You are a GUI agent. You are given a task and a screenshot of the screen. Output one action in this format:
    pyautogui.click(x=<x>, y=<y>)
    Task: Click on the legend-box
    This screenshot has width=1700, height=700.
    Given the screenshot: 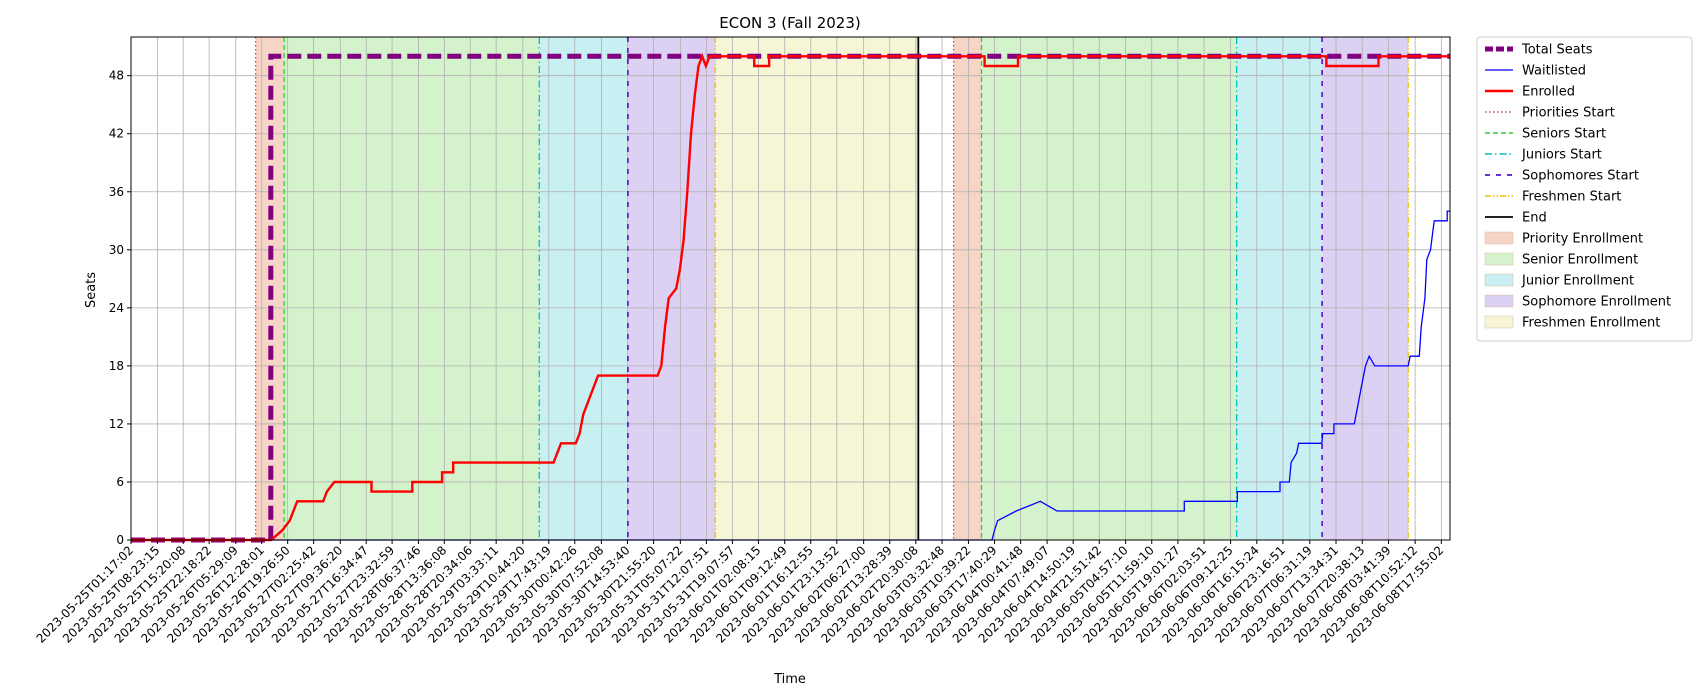 What is the action you would take?
    pyautogui.click(x=1584, y=189)
    